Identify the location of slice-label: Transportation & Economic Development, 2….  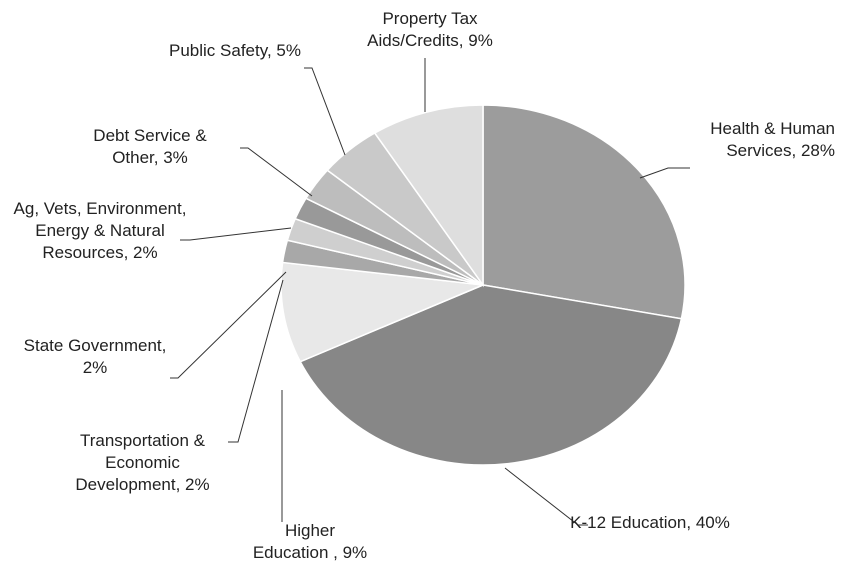
(142, 462).